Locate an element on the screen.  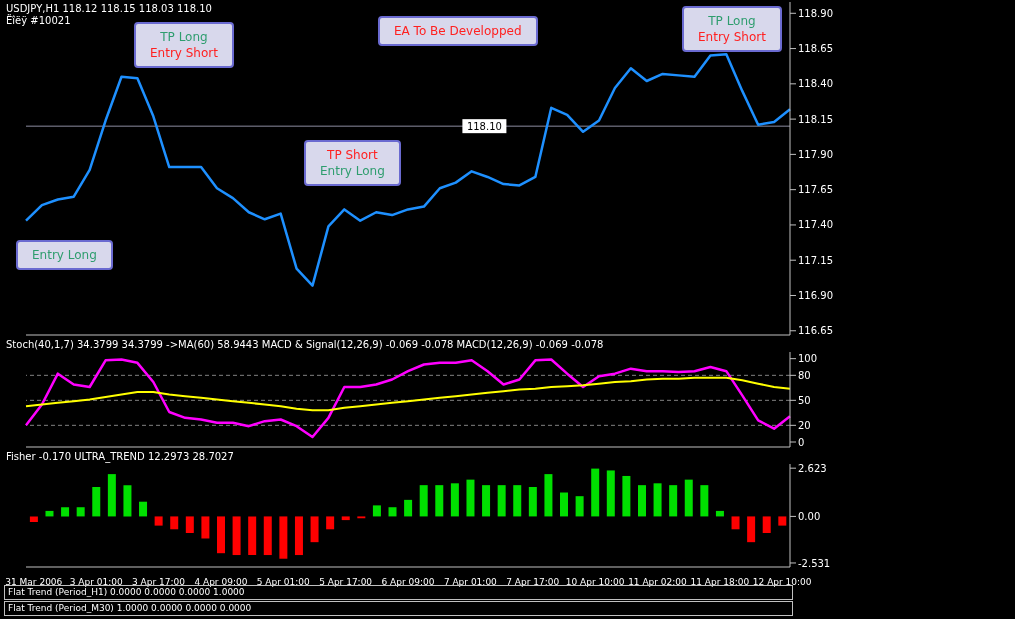
y-tick-label: 2.623 is located at coordinates (812, 468).